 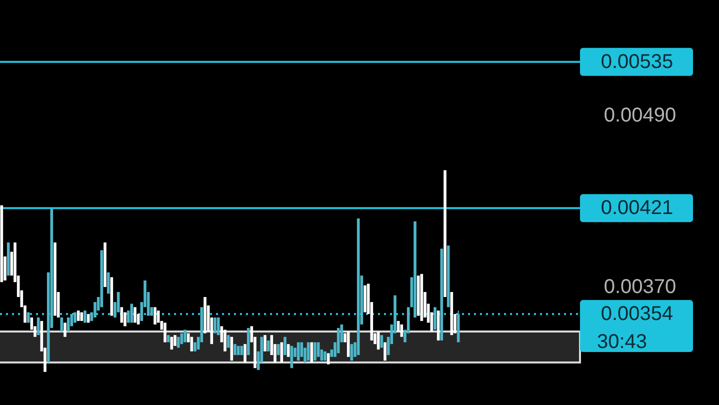 What do you see at coordinates (622, 342) in the screenshot?
I see `text: 30:43` at bounding box center [622, 342].